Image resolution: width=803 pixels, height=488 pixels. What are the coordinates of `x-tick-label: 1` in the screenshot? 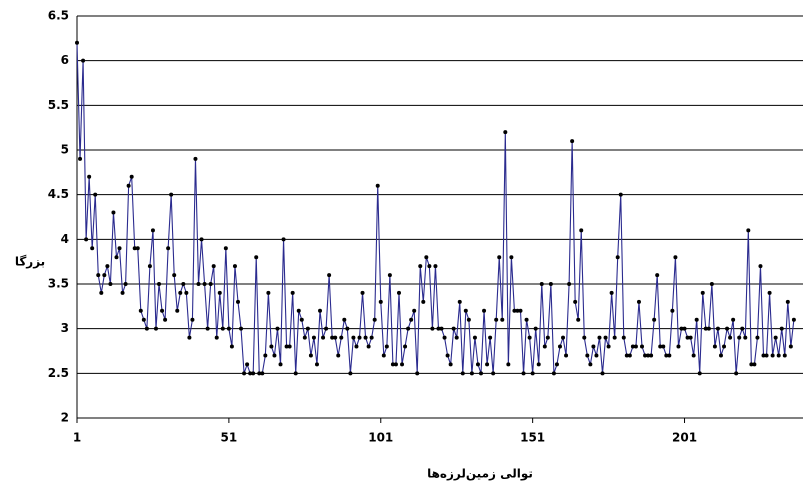 It's located at (77, 438).